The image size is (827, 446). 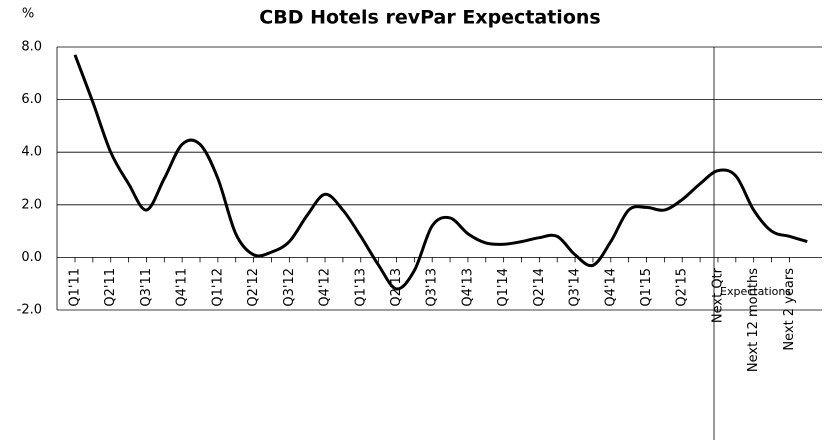 I want to click on x-tick-label: Q4'13, so click(x=467, y=287).